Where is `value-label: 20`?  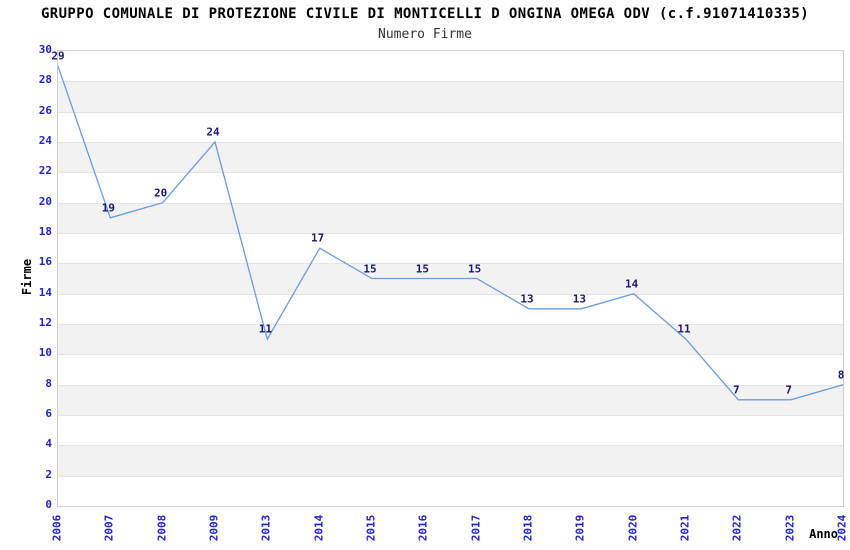 value-label: 20 is located at coordinates (161, 193).